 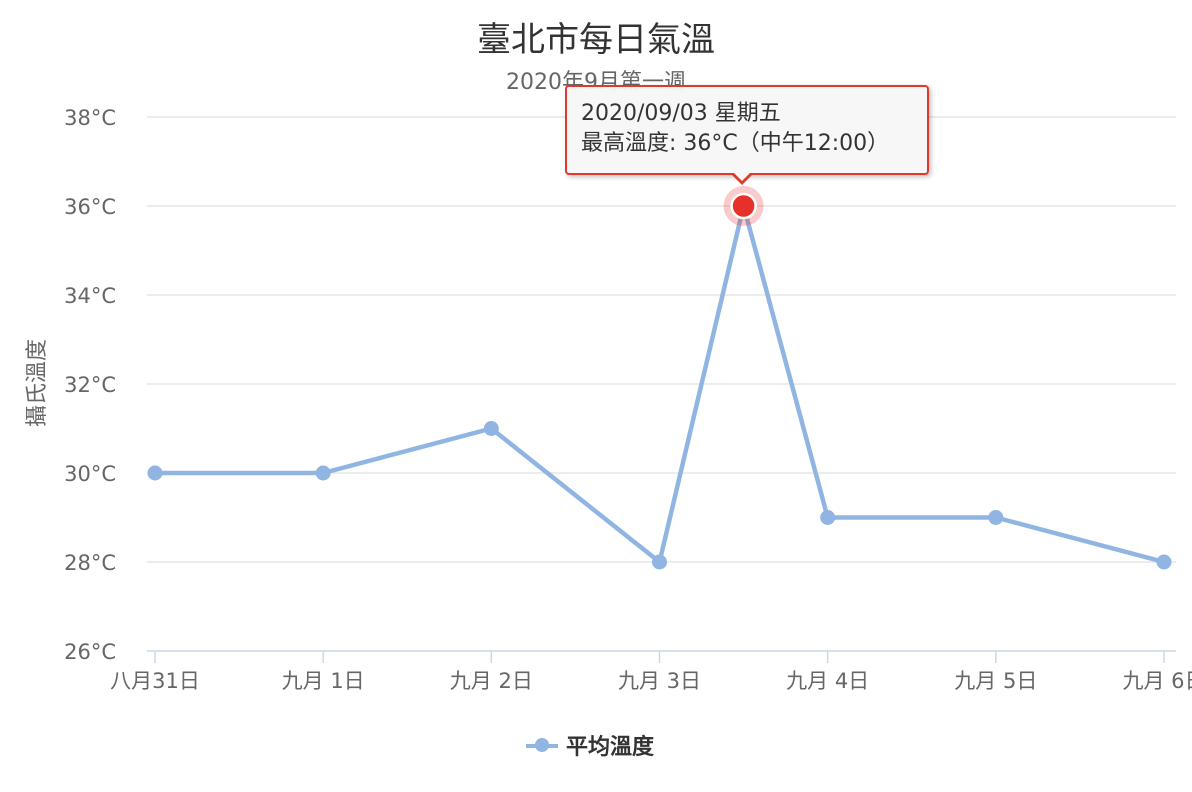 I want to click on y-tick-label: 32°C, so click(x=90, y=385).